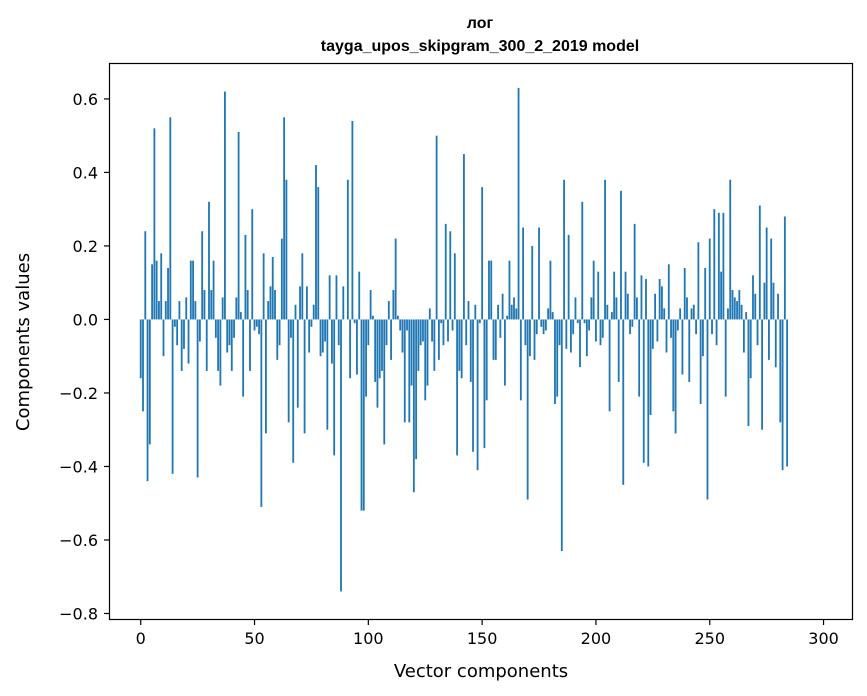 Image resolution: width=867 pixels, height=696 pixels. I want to click on y-ticks: −0.8 −0.6 −0.4 −0.2 0.0 0.2 0.4 0.6, so click(84, 356).